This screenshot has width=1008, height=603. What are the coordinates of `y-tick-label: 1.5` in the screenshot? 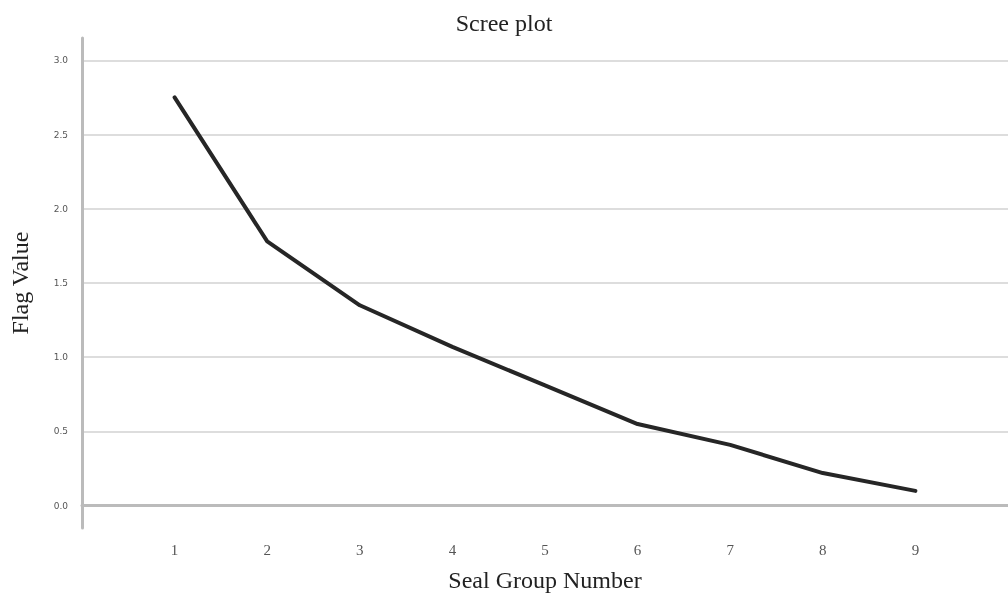 It's located at (60, 283).